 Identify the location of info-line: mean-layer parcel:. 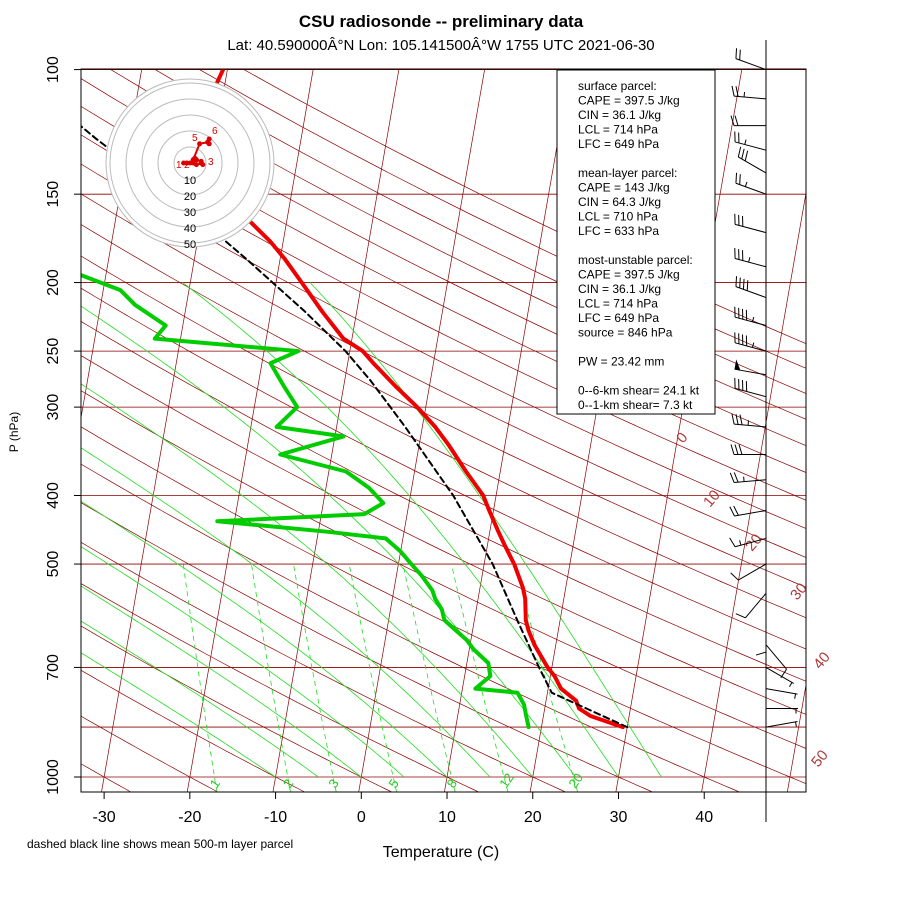
(627, 173).